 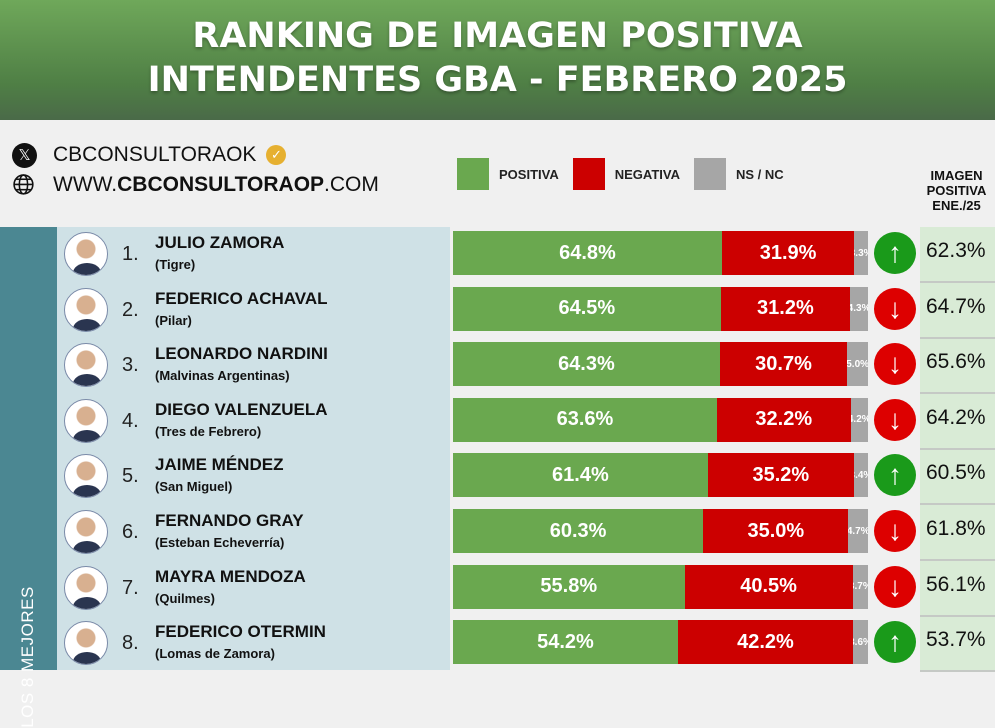 I want to click on bar-positiva: 64.5%, so click(x=587, y=308).